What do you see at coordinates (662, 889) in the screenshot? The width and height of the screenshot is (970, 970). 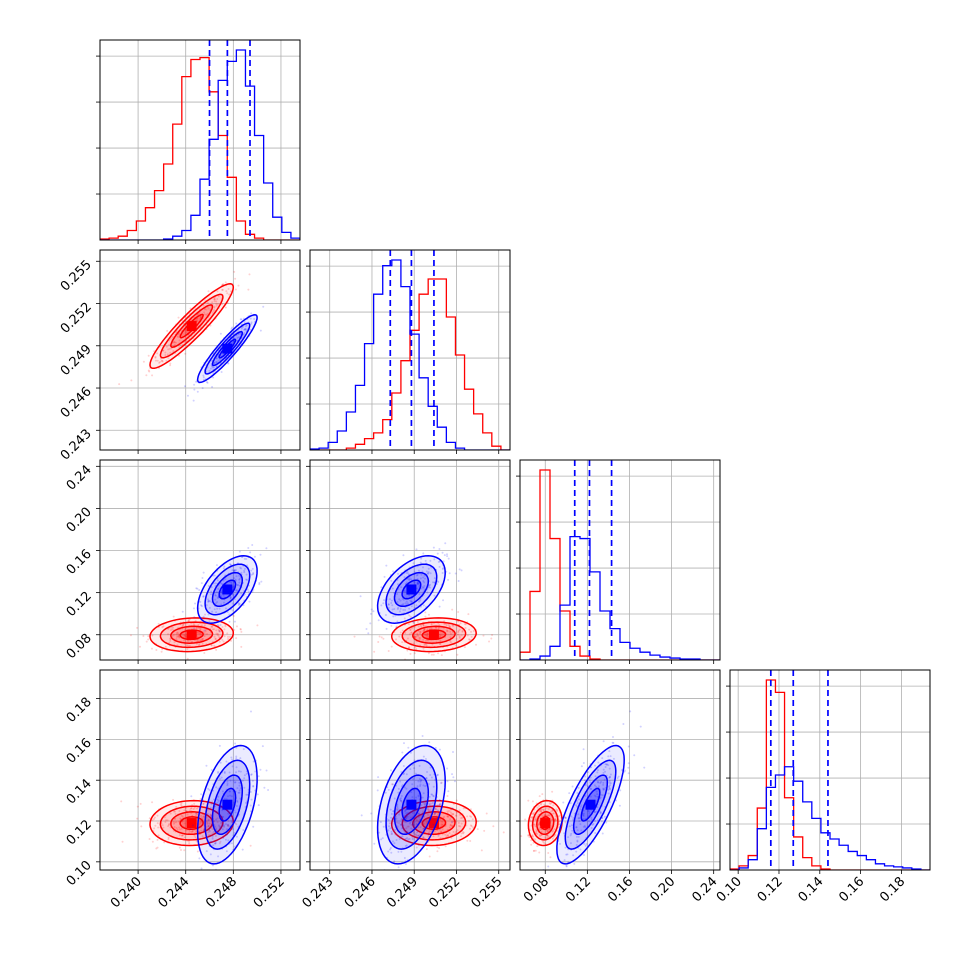 I see `x-tick-label: 0.20` at bounding box center [662, 889].